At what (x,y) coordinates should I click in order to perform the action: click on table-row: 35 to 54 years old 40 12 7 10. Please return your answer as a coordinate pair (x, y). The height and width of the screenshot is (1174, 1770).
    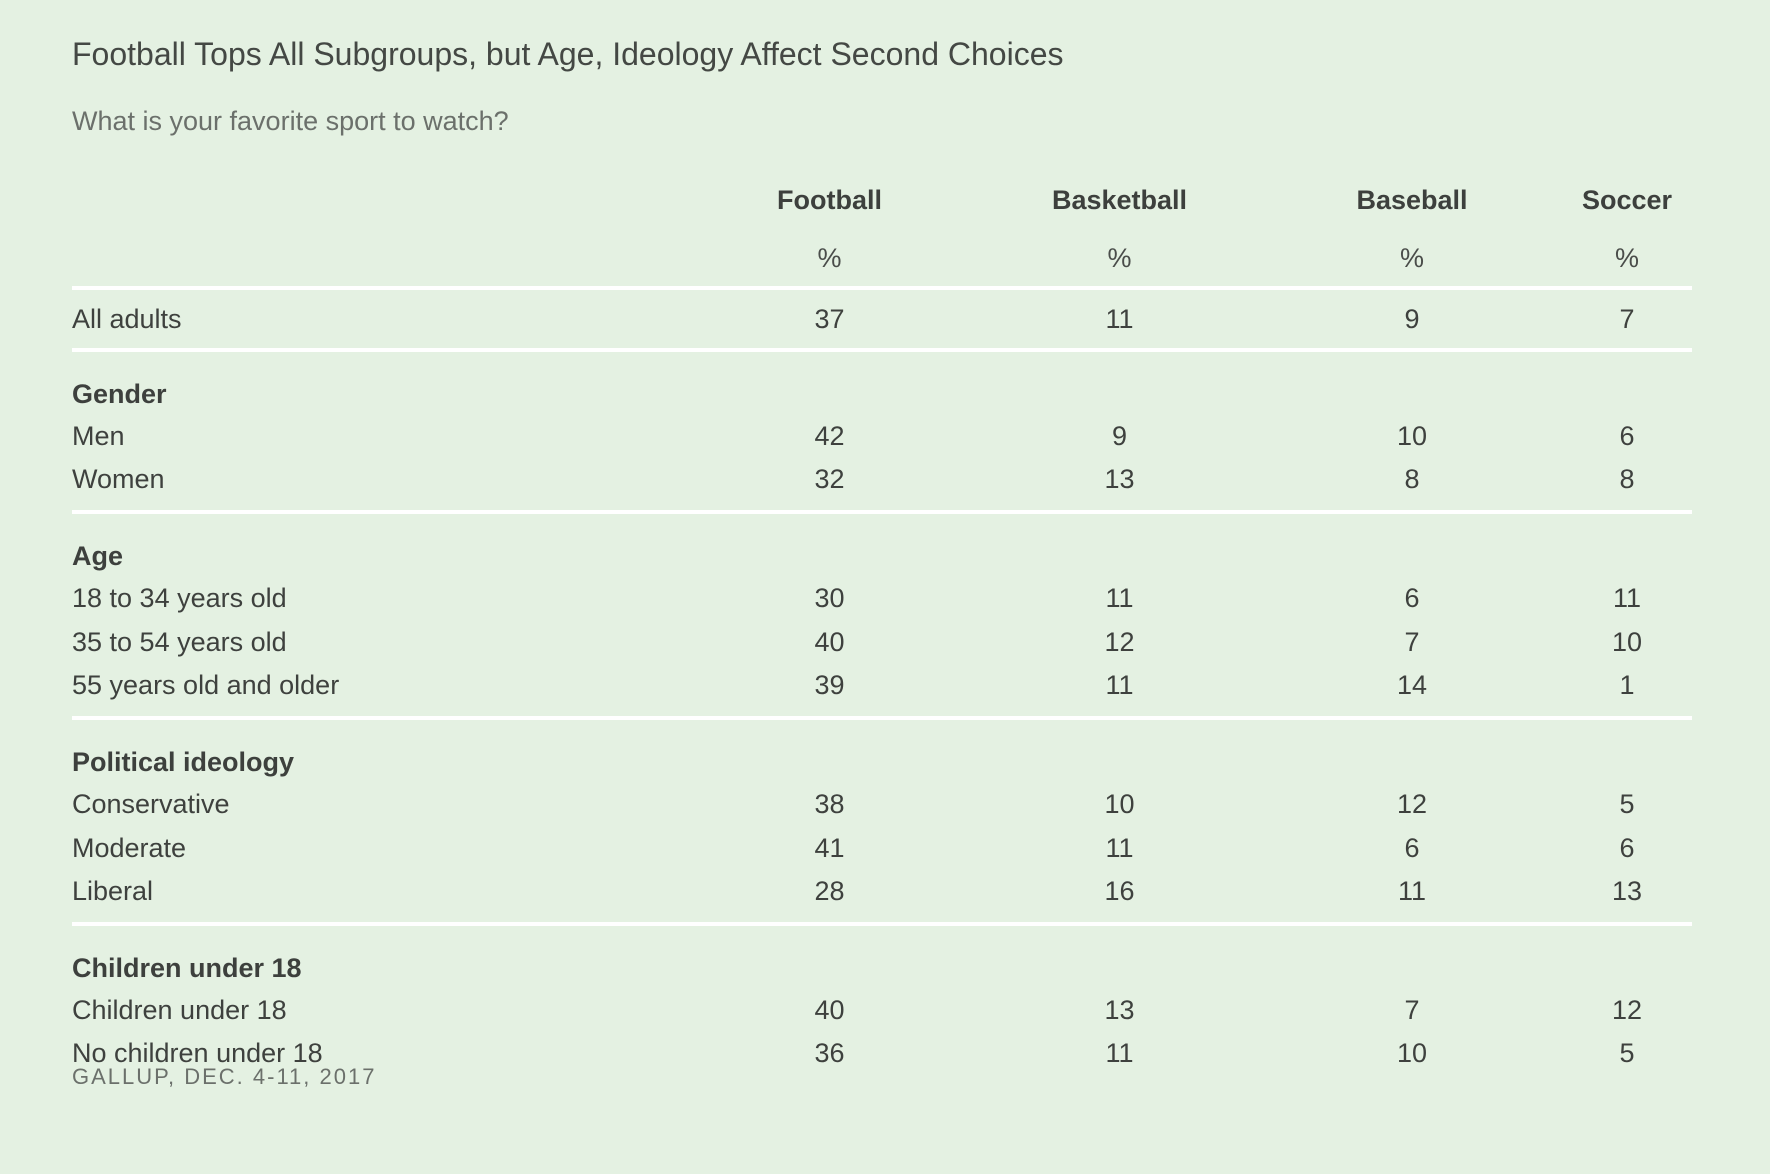
    Looking at the image, I should click on (882, 642).